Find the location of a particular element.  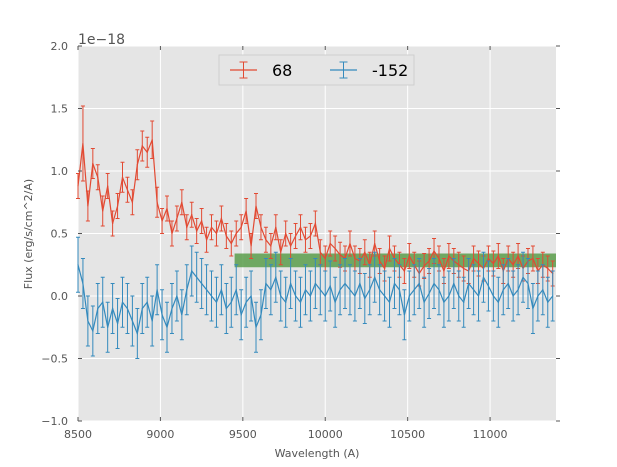

y-tick-label: −0.5 is located at coordinates (54, 359).